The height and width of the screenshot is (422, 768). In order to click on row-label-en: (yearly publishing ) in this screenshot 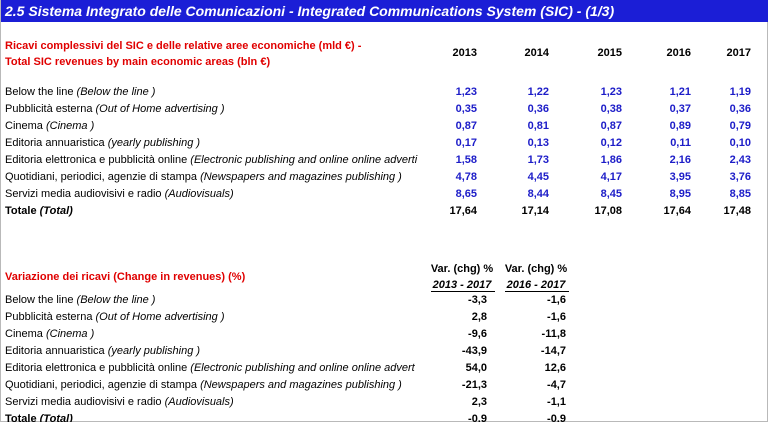, I will do `click(154, 351)`.